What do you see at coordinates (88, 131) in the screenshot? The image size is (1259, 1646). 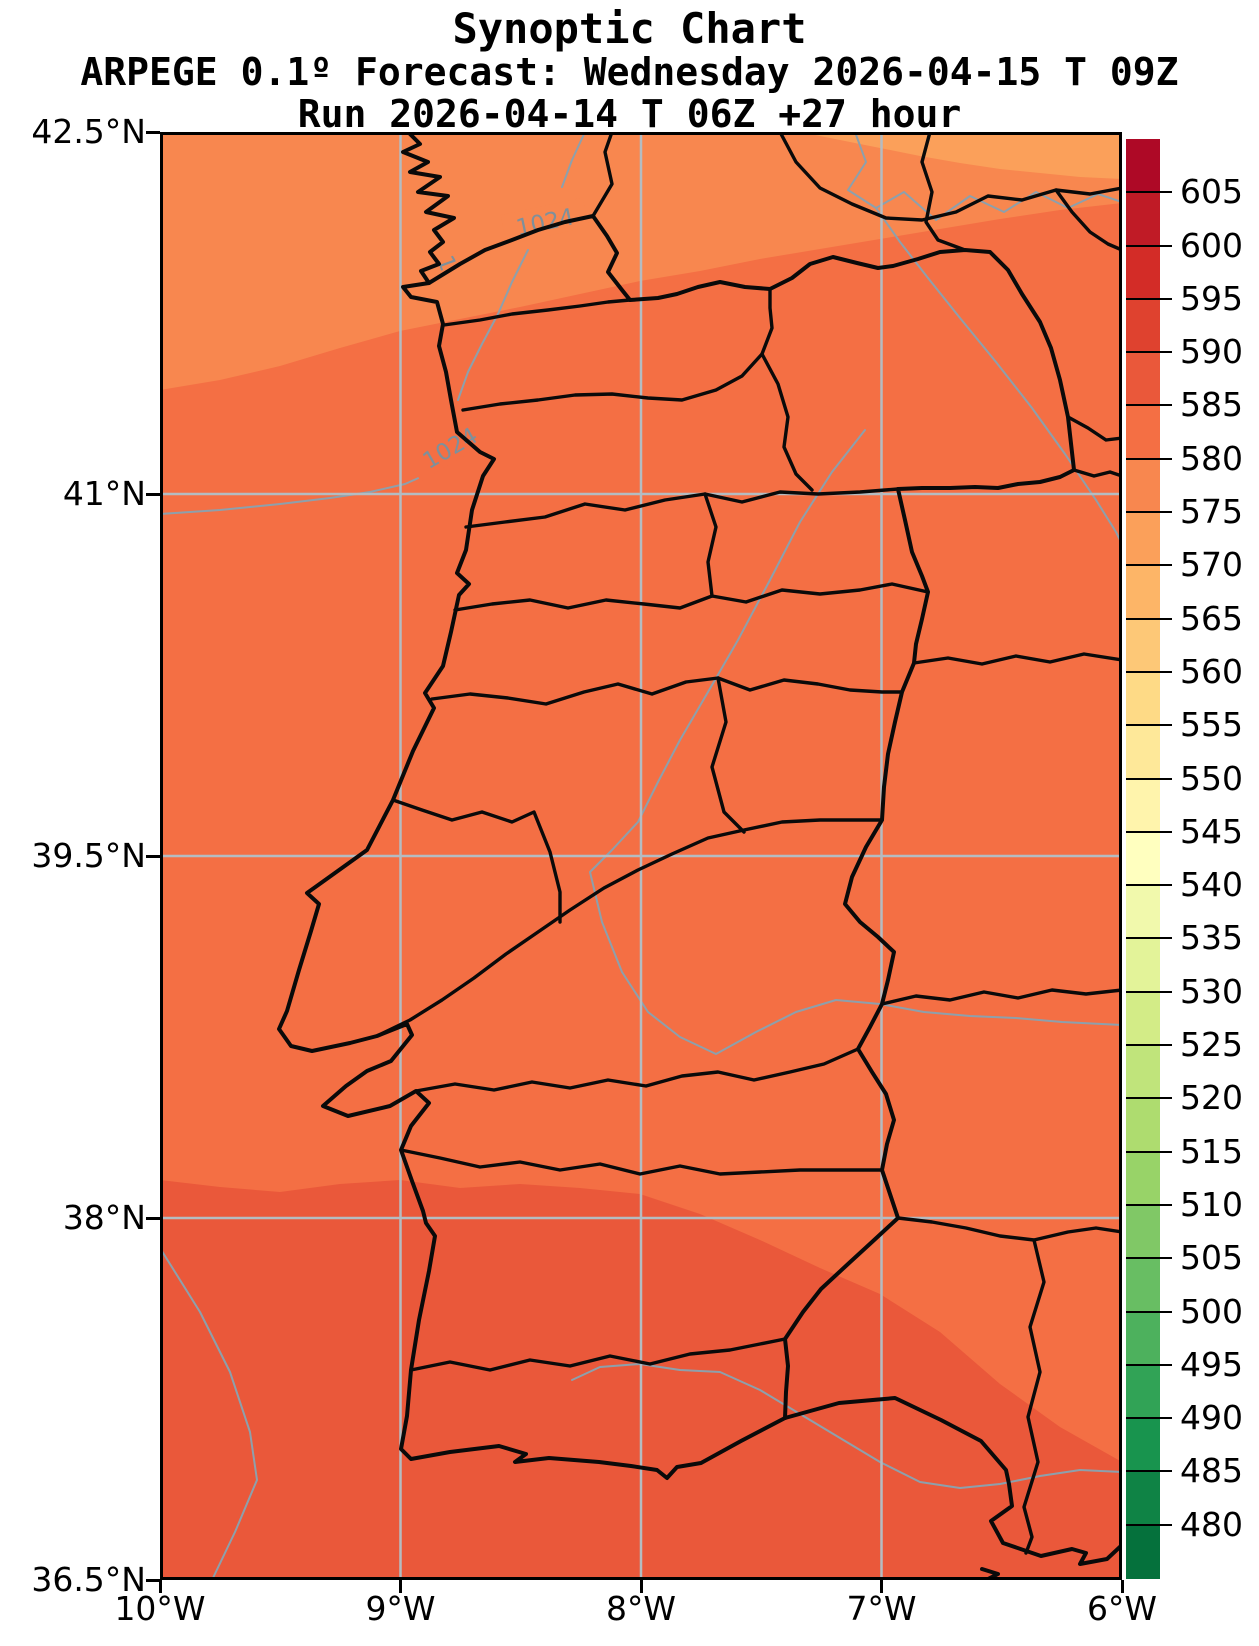 I see `lat-tick-label: 42.5°N` at bounding box center [88, 131].